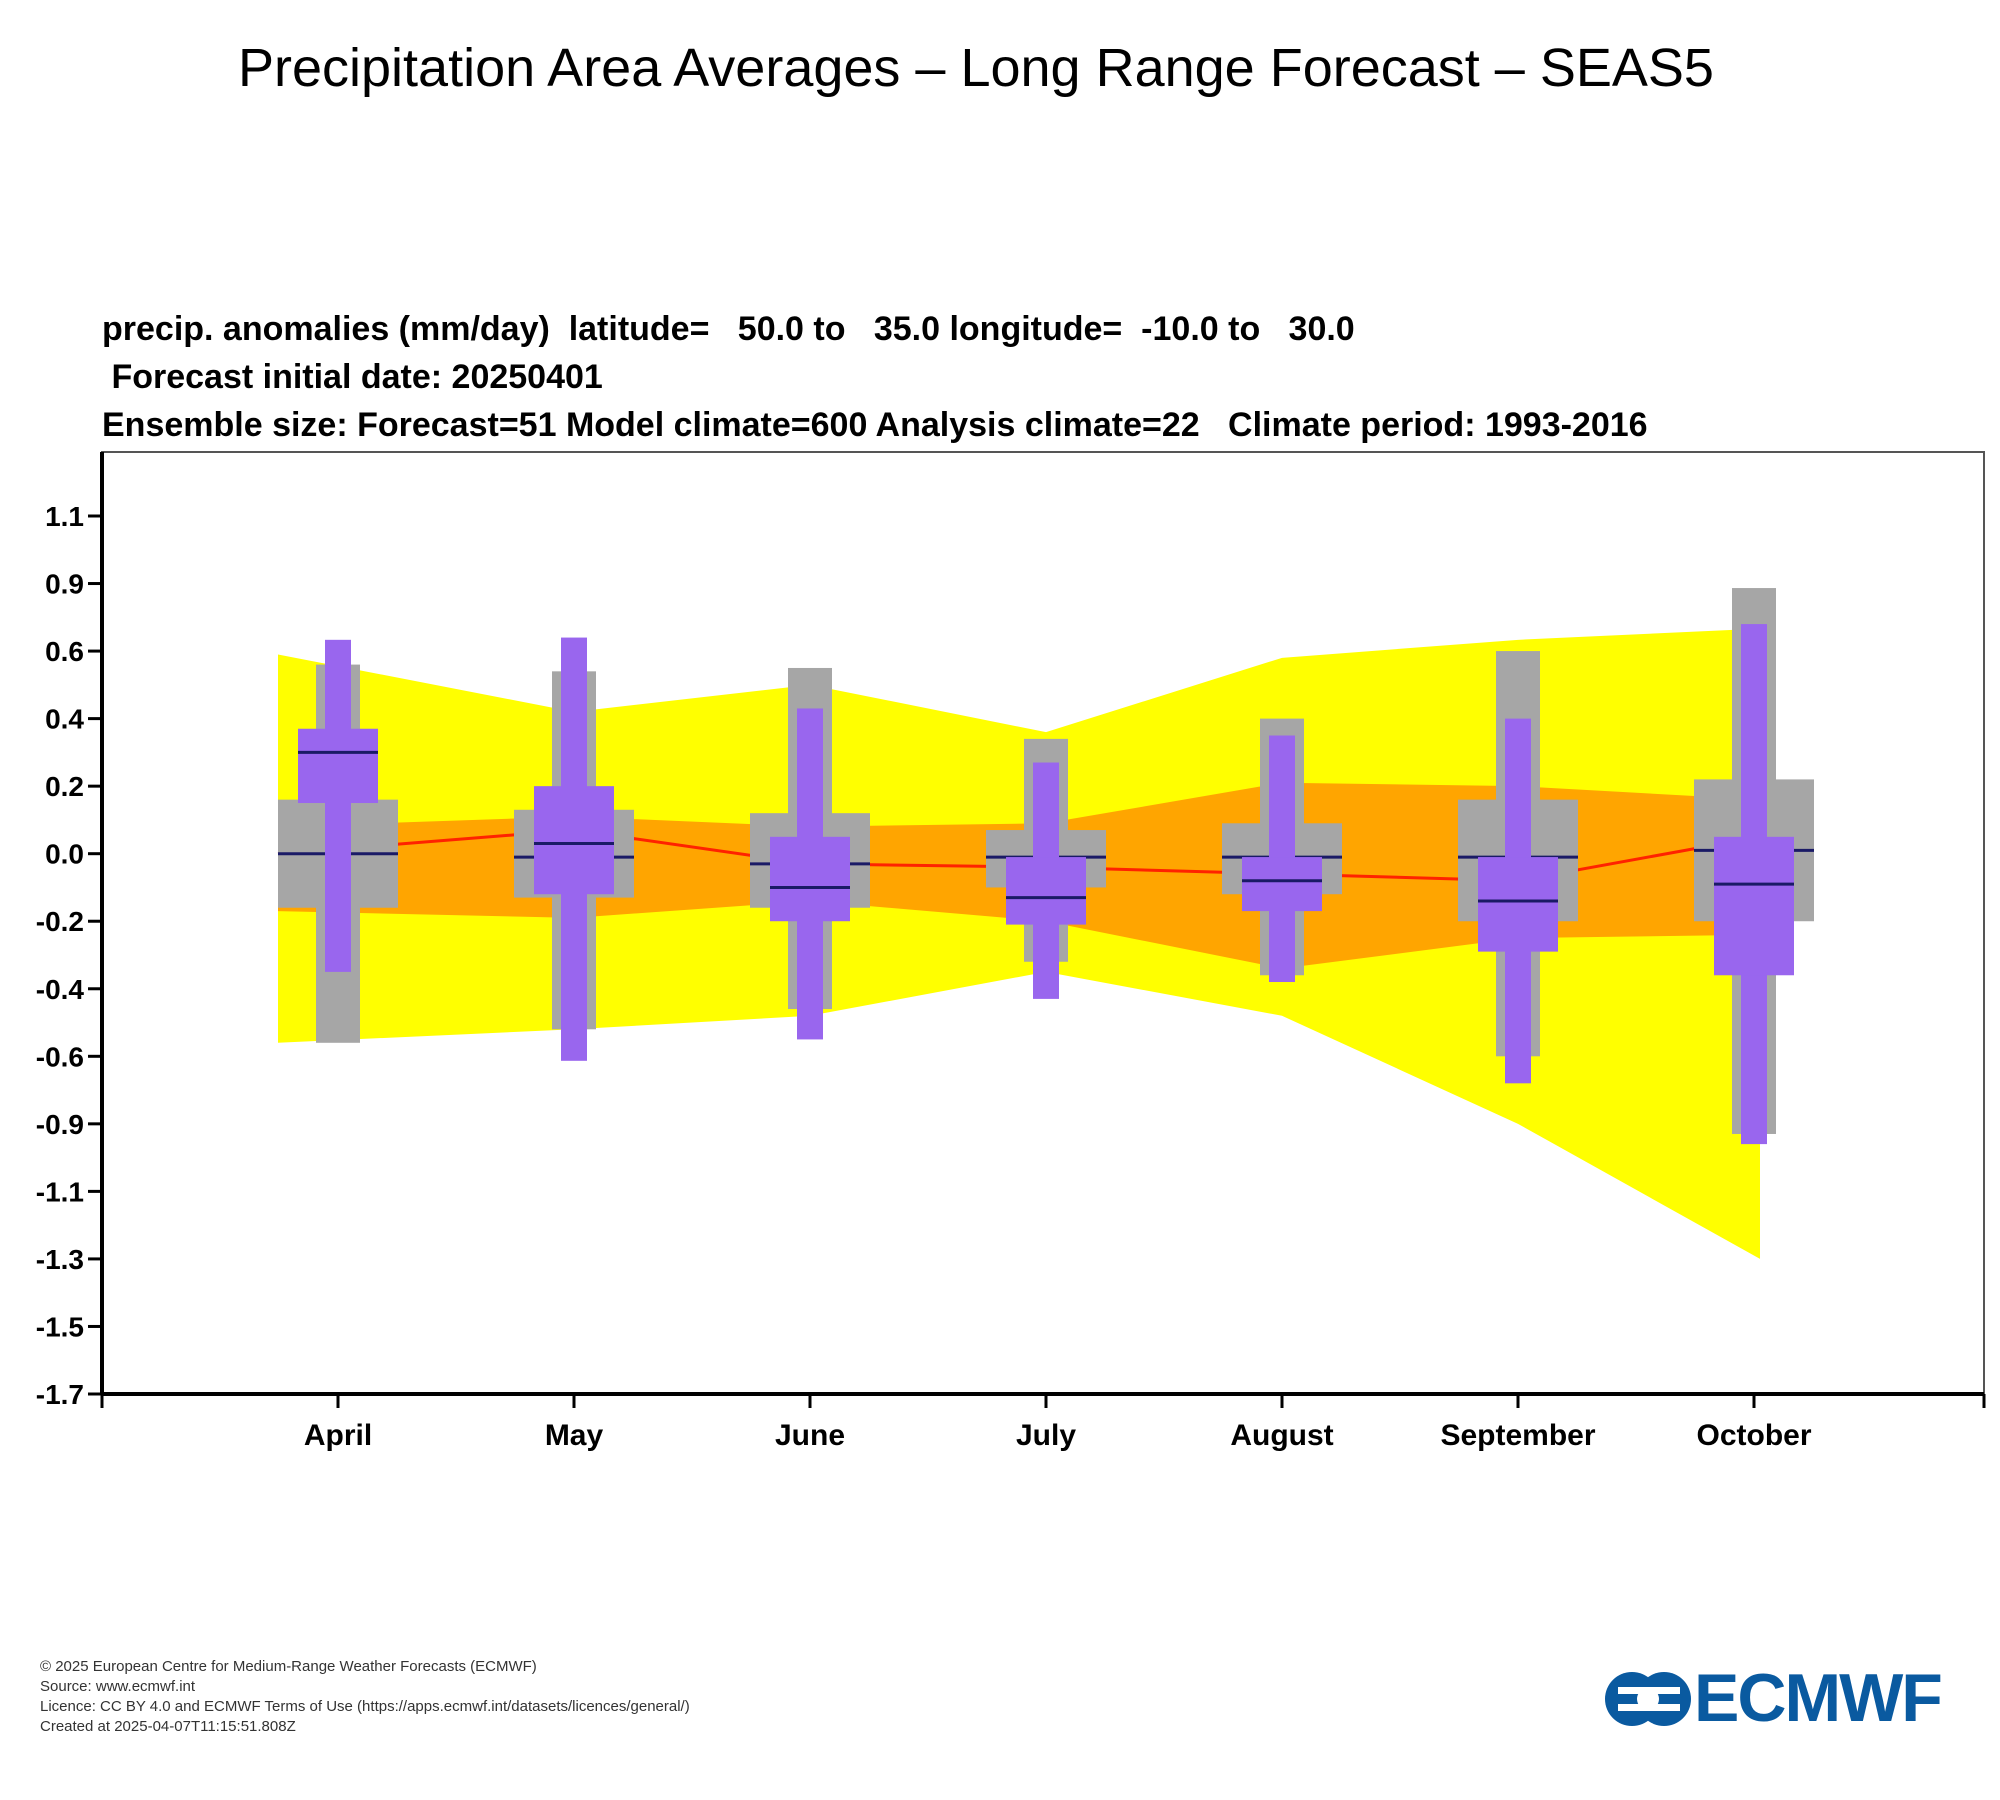 Image resolution: width=2000 pixels, height=1800 pixels. I want to click on forecast-september-box, so click(1518, 904).